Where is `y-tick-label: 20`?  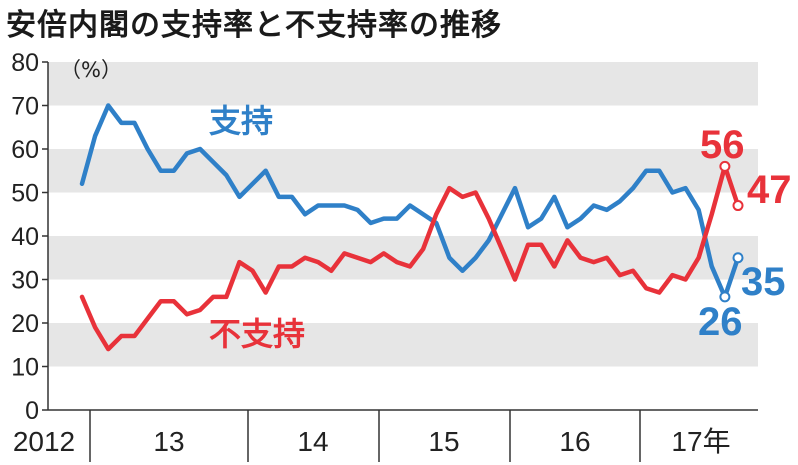
y-tick-label: 20 is located at coordinates (25, 324).